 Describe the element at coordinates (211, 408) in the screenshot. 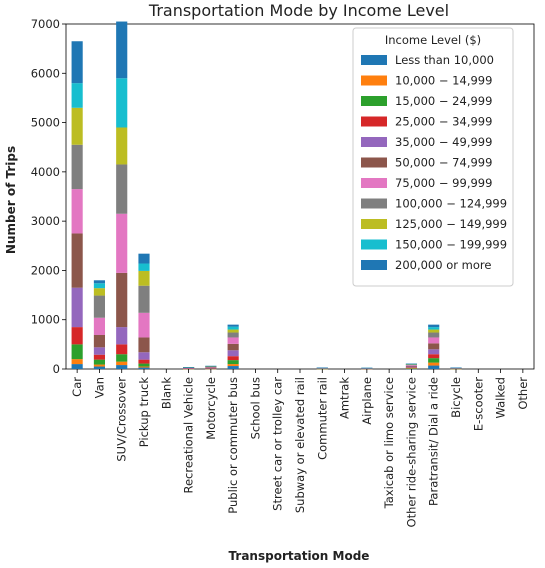

I see `x-tick-label: Motorcycle` at that location.